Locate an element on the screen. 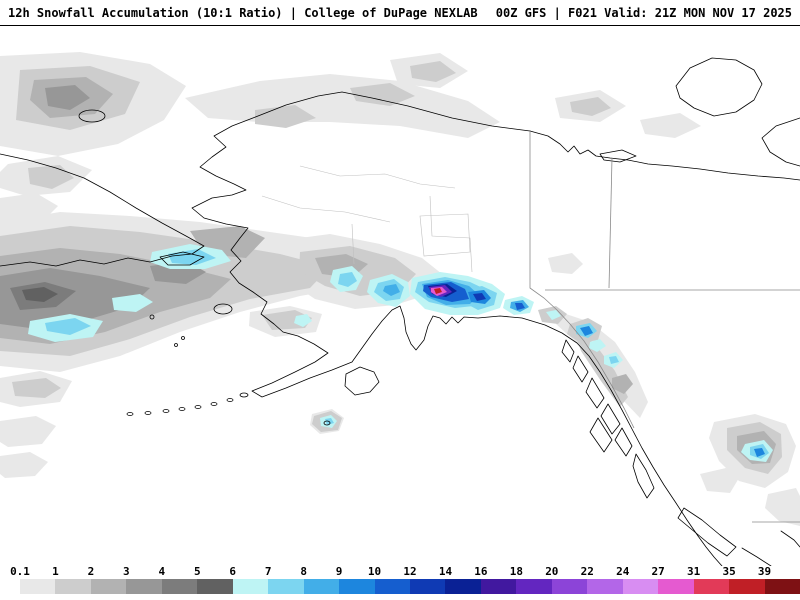 This screenshot has width=800, height=600. colorbar-labels: 0.1 1 2 3 4 5 6 7 8 9 10 12 14 16 18 20 22 24 27 31 35 39 is located at coordinates (405, 572).